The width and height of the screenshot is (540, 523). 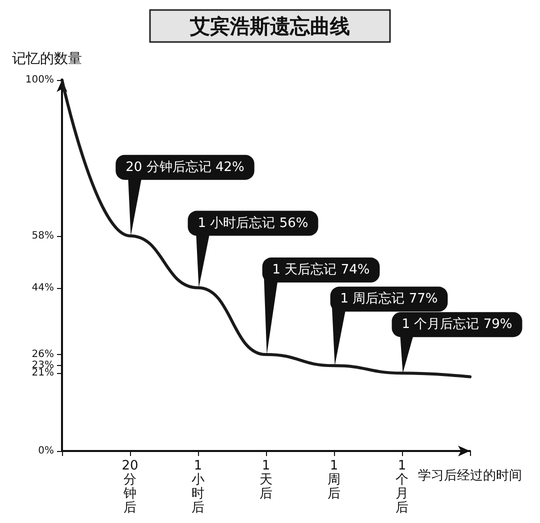 What do you see at coordinates (43, 288) in the screenshot?
I see `y-tick-label: 44%` at bounding box center [43, 288].